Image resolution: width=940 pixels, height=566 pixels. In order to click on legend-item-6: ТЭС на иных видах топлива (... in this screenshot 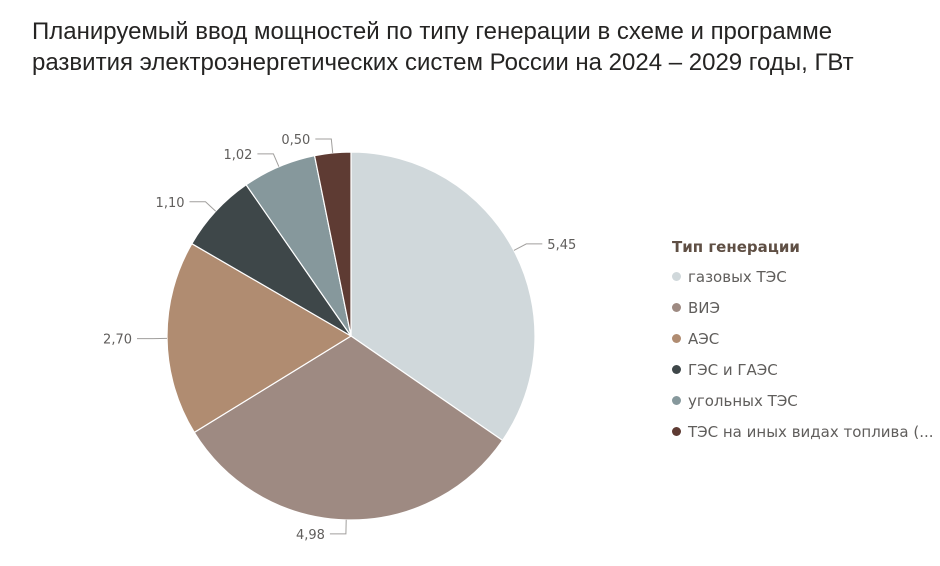, I will do `click(806, 431)`.